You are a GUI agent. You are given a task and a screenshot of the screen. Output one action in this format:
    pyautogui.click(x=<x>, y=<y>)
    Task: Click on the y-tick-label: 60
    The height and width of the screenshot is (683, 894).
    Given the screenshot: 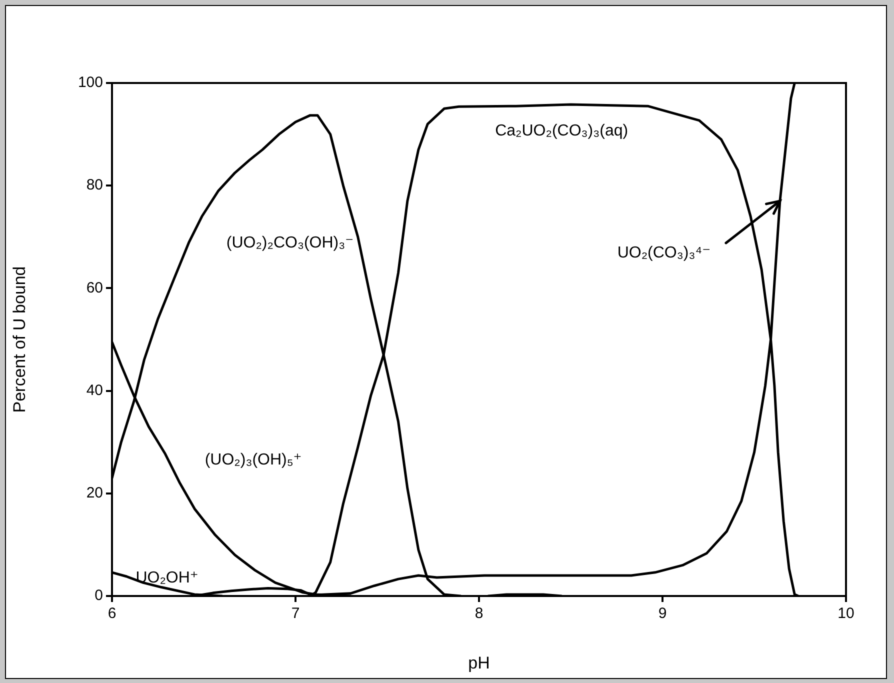 What is the action you would take?
    pyautogui.click(x=94, y=287)
    